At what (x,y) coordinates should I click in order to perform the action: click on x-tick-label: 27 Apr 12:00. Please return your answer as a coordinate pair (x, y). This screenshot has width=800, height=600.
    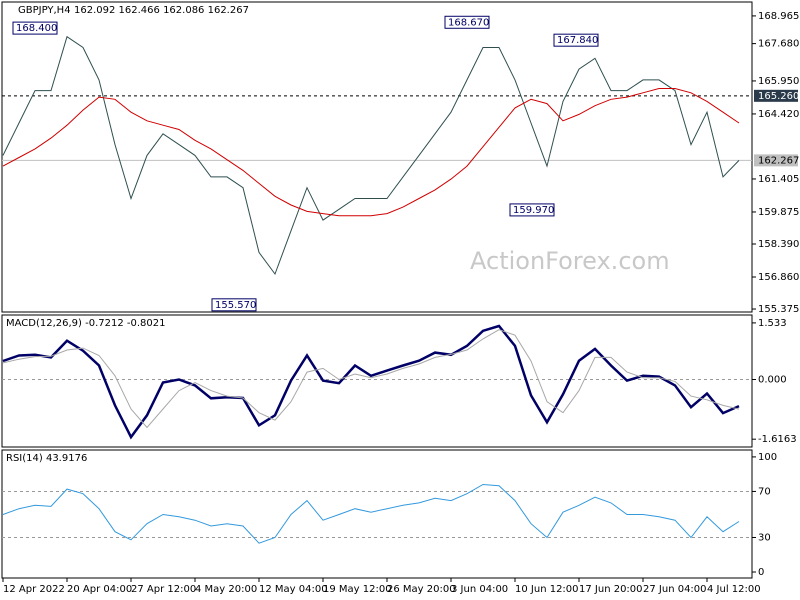
    Looking at the image, I should click on (163, 589).